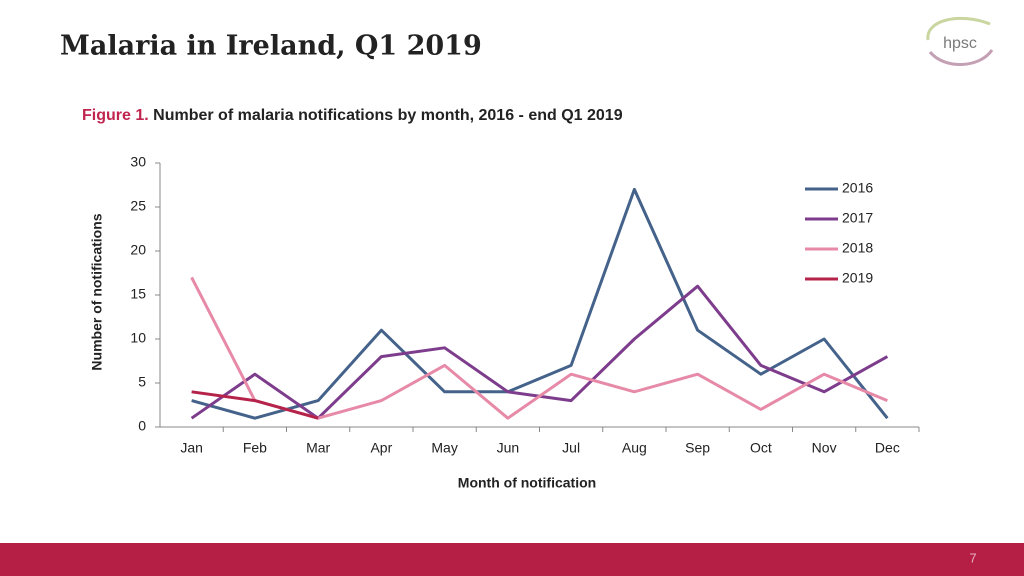 Image resolution: width=1024 pixels, height=576 pixels. I want to click on y-tick-label: 5, so click(142, 382).